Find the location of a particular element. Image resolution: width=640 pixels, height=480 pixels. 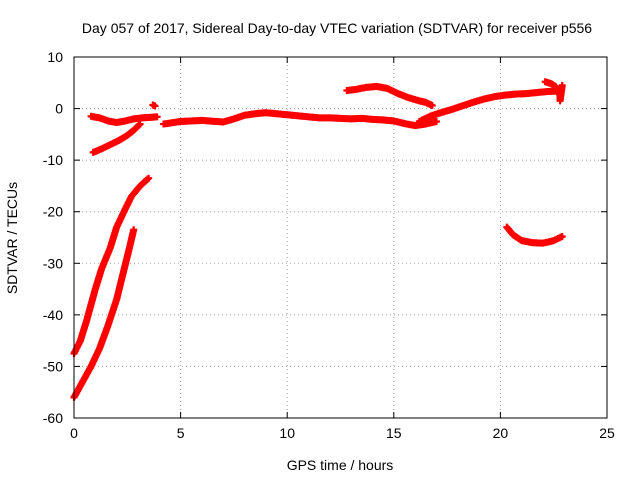

y-tick-label: -10 is located at coordinates (53, 160).